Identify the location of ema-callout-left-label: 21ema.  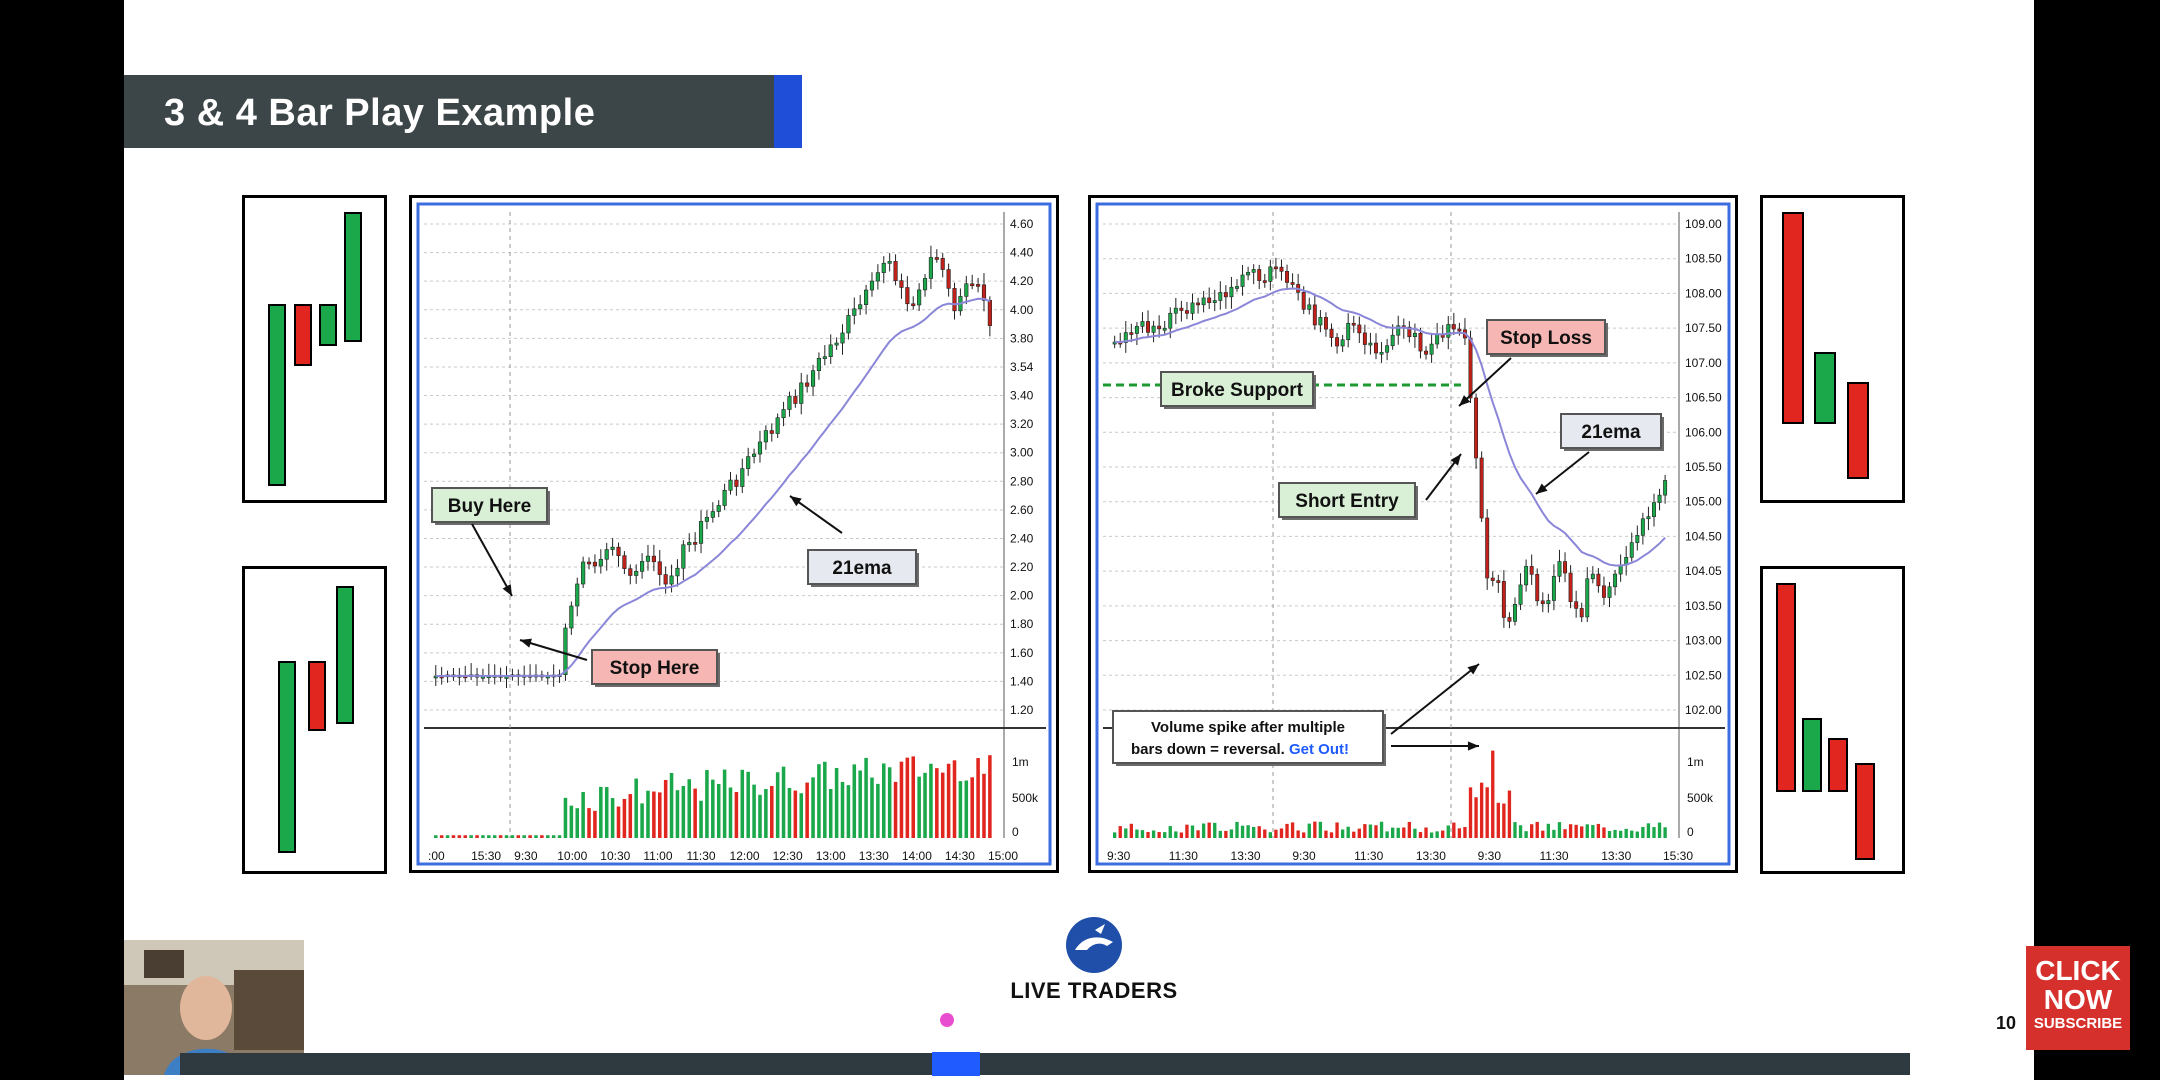
(862, 568).